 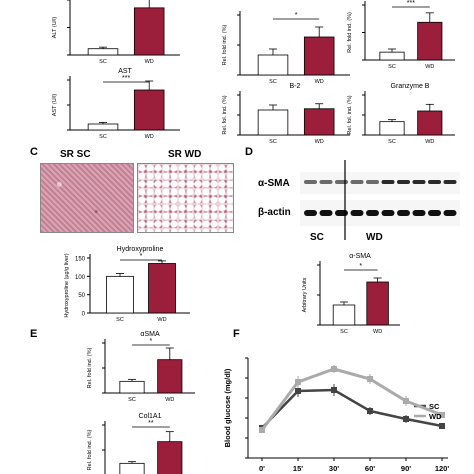 What do you see at coordinates (125, 71) in the screenshot?
I see `ast-title: AST` at bounding box center [125, 71].